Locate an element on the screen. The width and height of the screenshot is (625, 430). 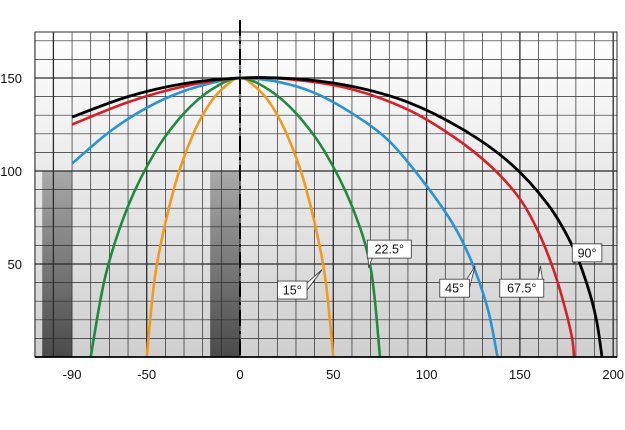
y-tick-label: 100 is located at coordinates (11, 171).